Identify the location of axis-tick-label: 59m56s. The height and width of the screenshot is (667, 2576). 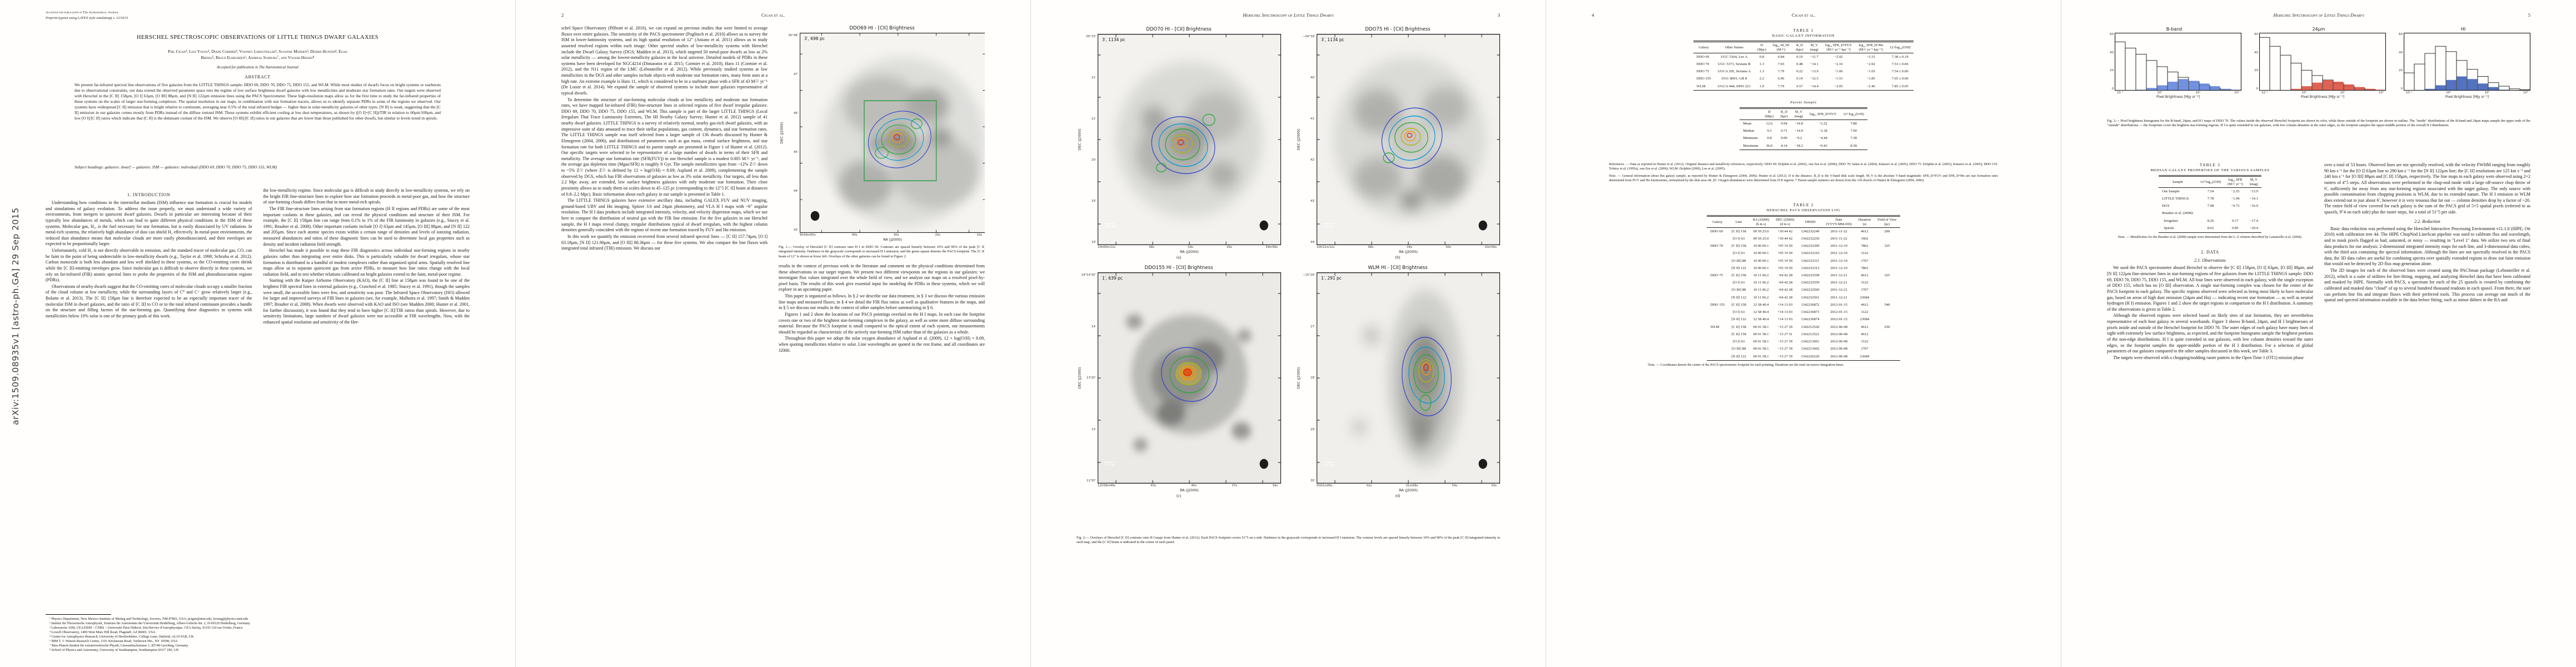
(1271, 247).